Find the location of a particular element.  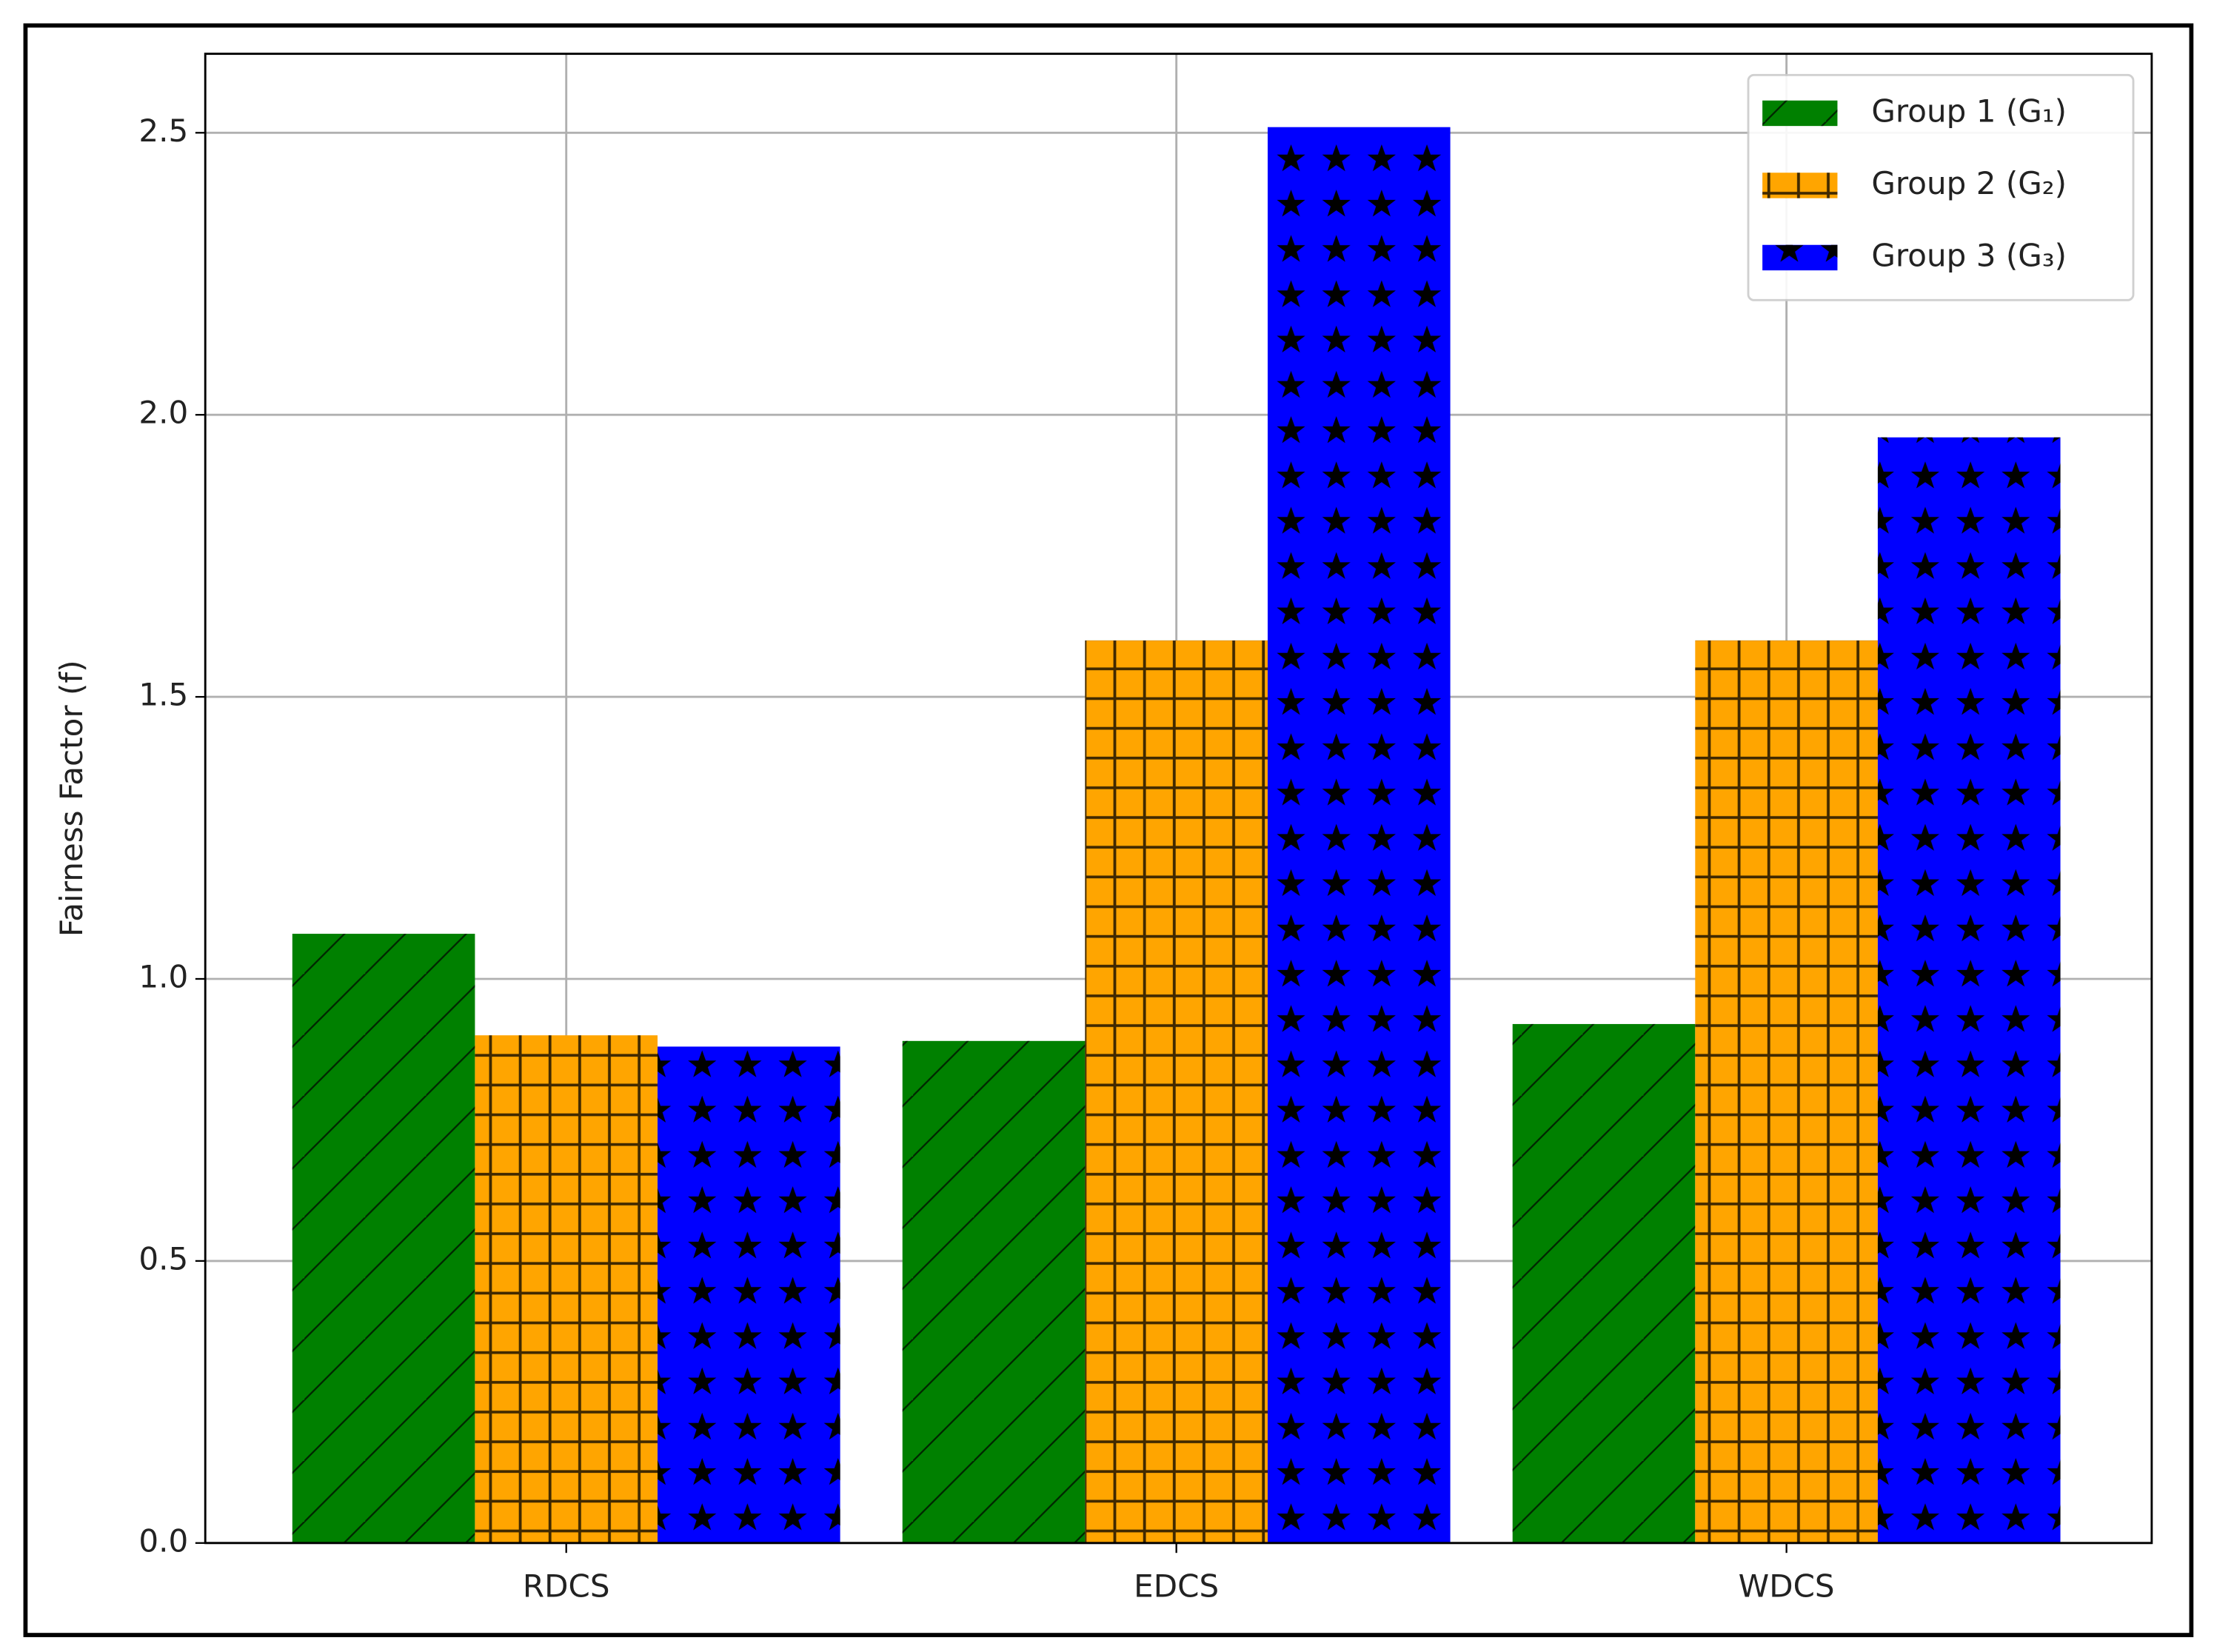

y-tick-label: 2.5 is located at coordinates (163, 131).